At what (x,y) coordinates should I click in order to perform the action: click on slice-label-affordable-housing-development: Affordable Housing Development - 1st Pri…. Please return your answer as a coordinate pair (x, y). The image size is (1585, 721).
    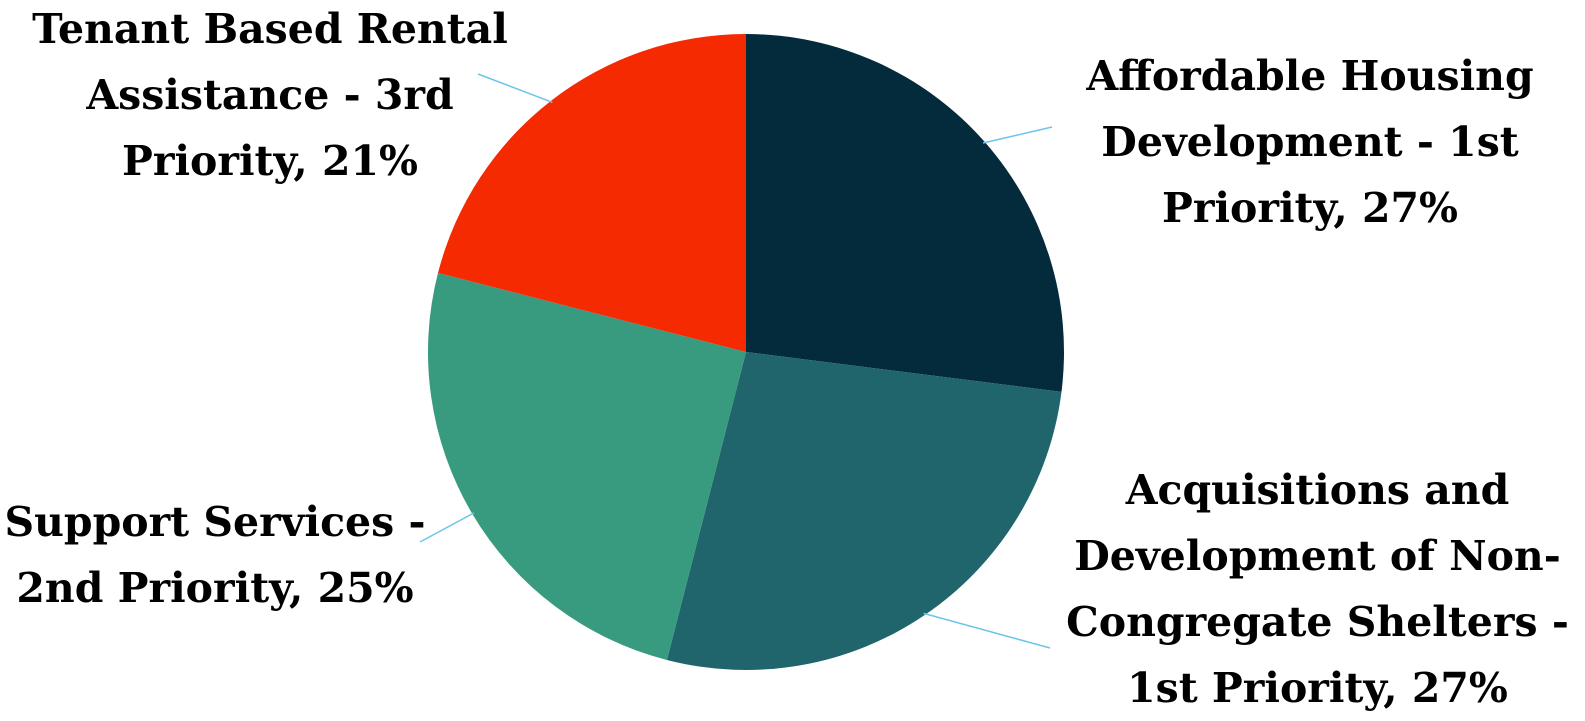
    Looking at the image, I should click on (1310, 142).